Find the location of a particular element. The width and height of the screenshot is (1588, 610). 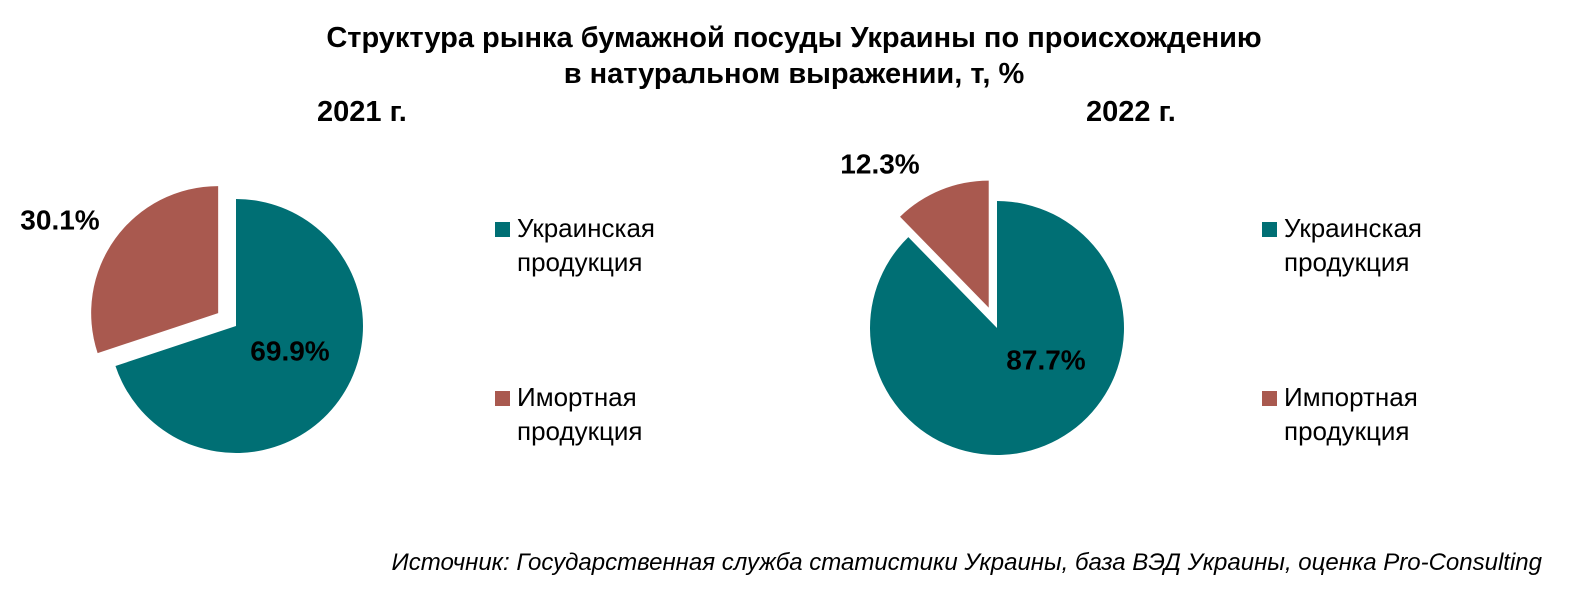

pie-2021: 69.9% 30.1% is located at coordinates (192, 319).